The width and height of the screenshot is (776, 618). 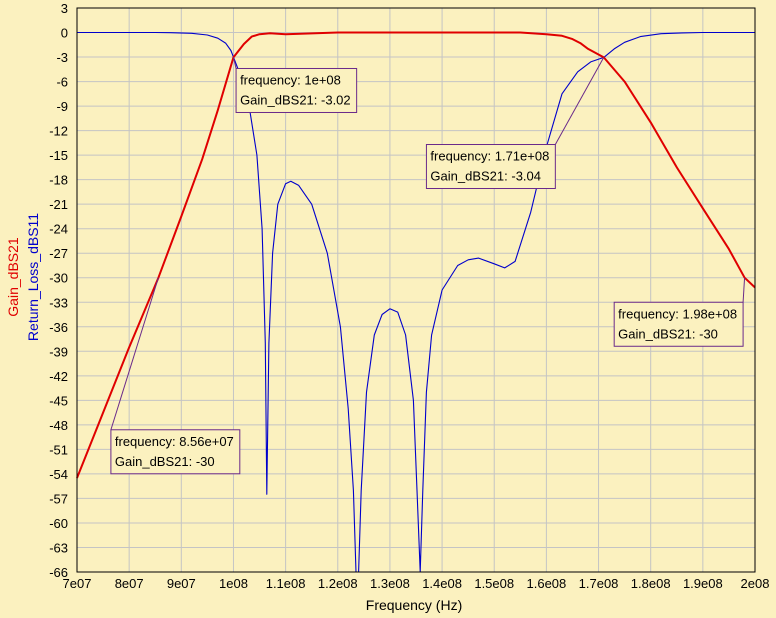 I want to click on marker-2: frequency: 1.98e+08 Gain_dBS21: -30, so click(x=679, y=312).